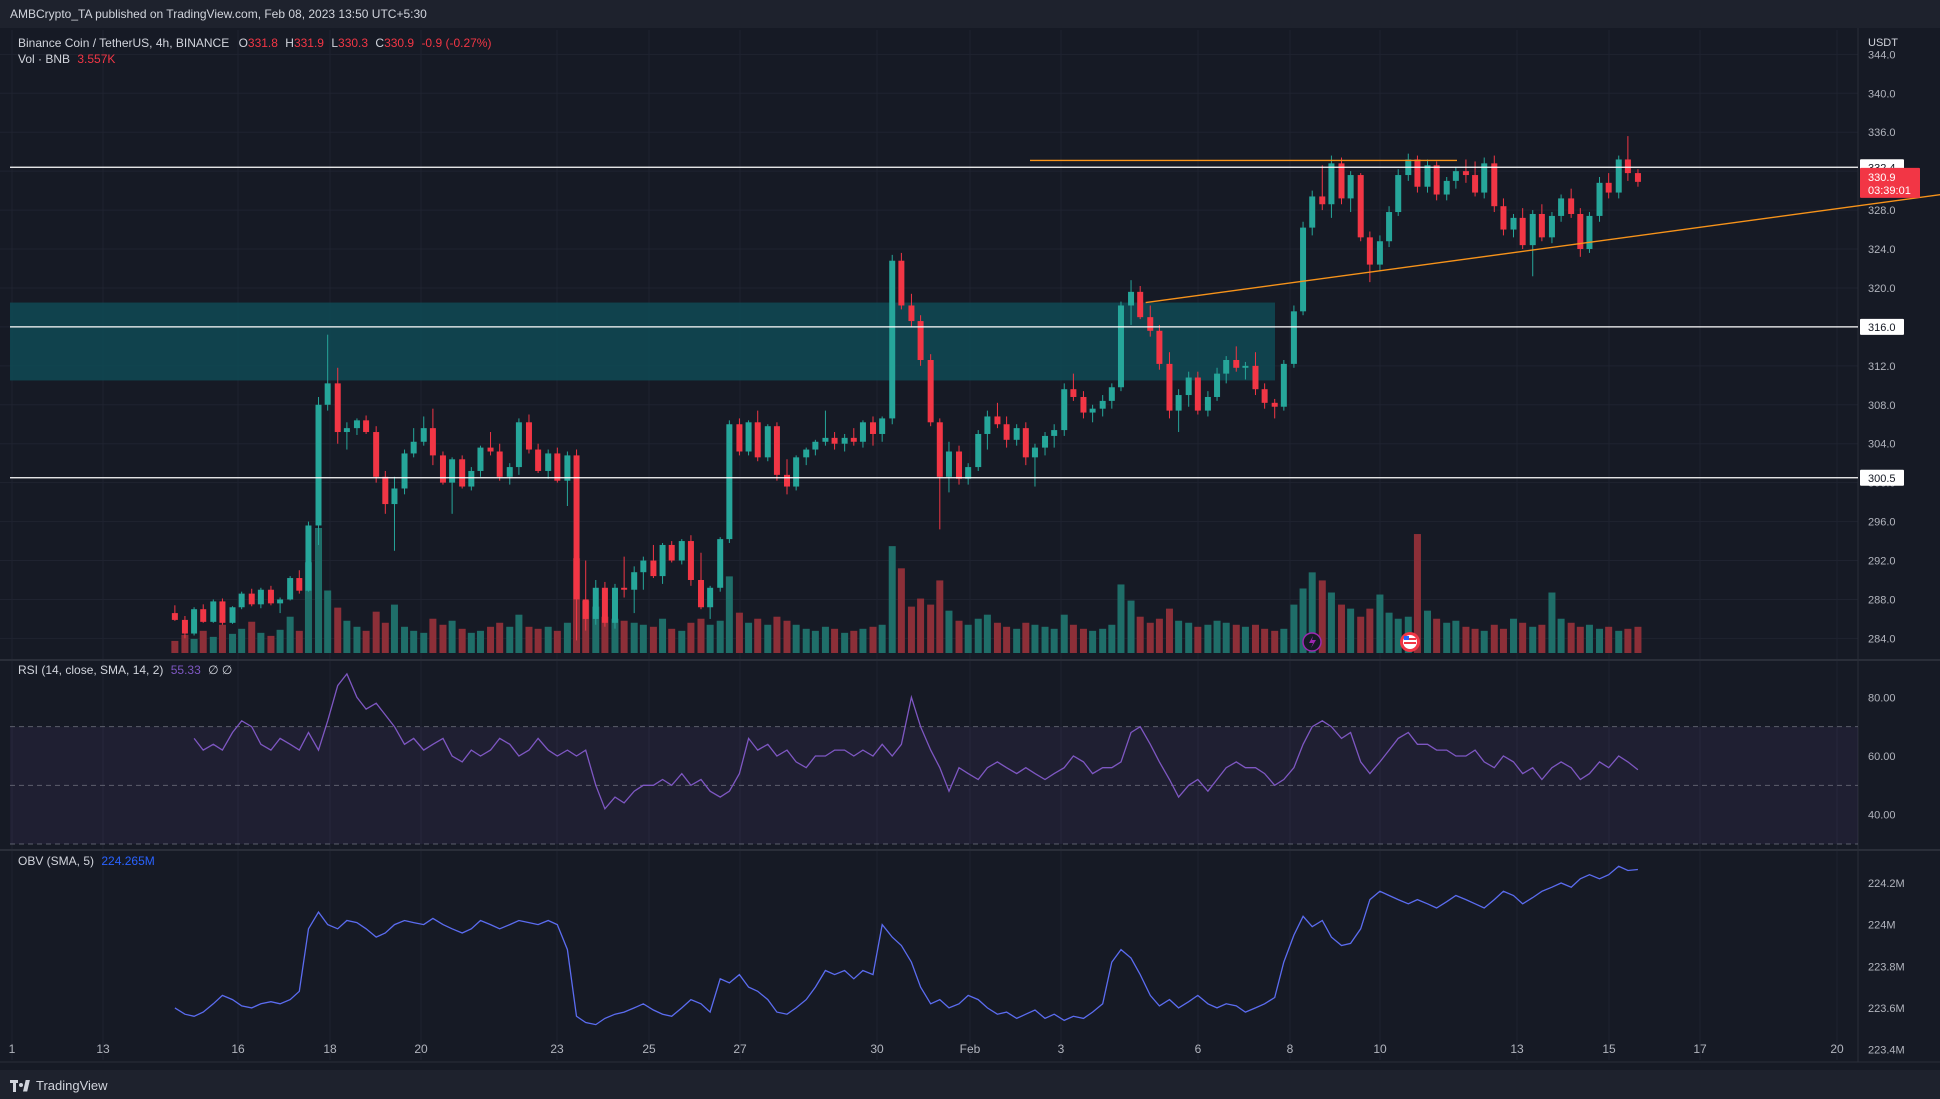 The image size is (1940, 1099). What do you see at coordinates (970, 1049) in the screenshot?
I see `time-tick-label: Feb` at bounding box center [970, 1049].